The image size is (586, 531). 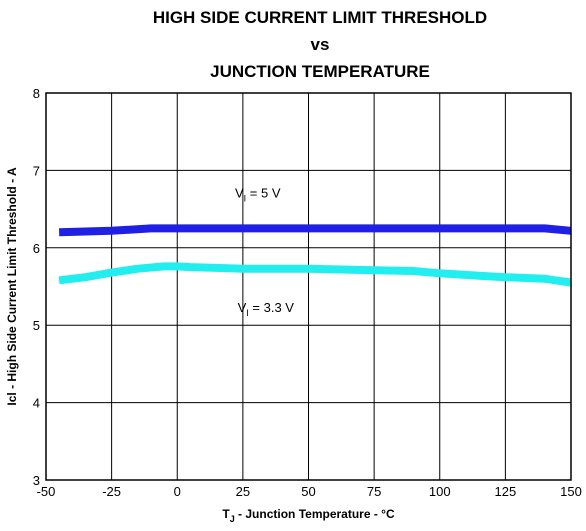 I want to click on x-axis-label-rest: - Junction Temperature - °C, so click(x=315, y=514).